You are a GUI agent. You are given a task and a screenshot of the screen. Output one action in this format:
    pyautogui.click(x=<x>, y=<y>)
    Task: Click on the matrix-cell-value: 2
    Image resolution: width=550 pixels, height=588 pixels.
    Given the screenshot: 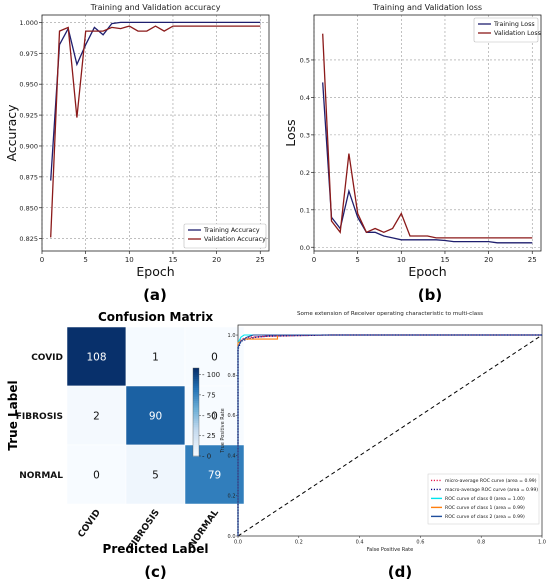 What is the action you would take?
    pyautogui.click(x=96, y=417)
    